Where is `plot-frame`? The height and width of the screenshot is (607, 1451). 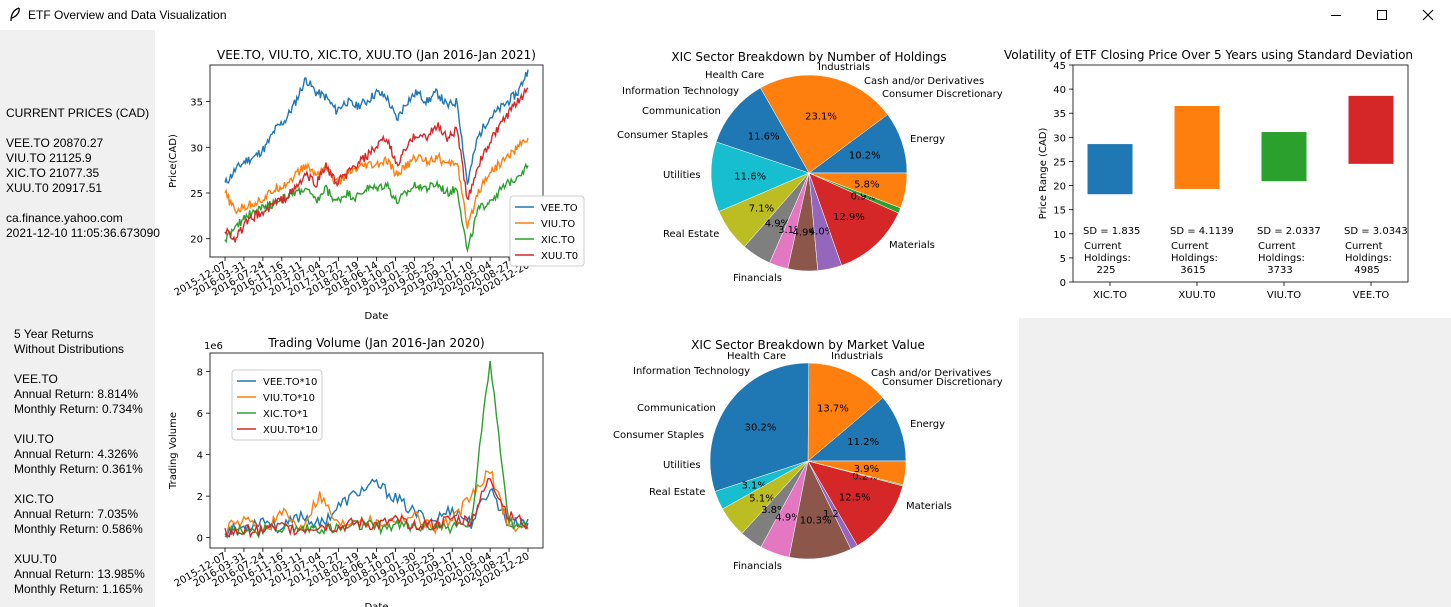
plot-frame is located at coordinates (1240, 173).